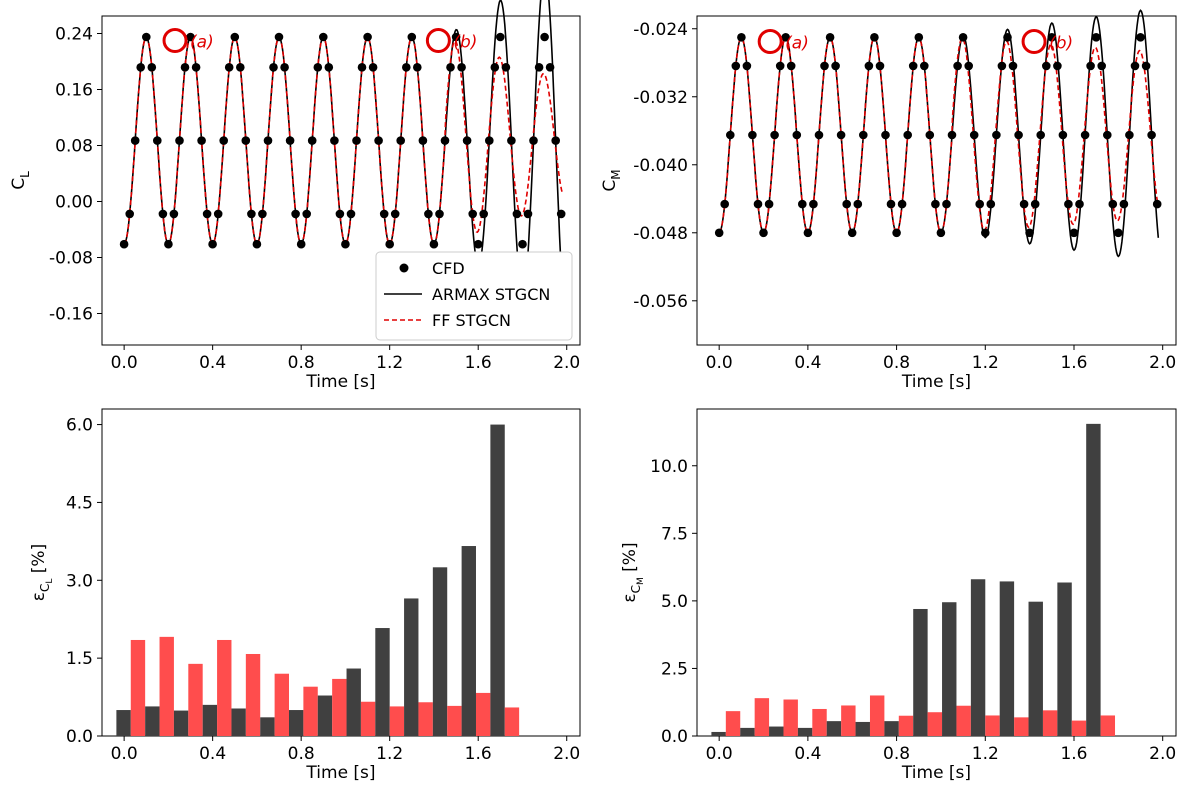 Image resolution: width=1196 pixels, height=796 pixels. I want to click on y-tick-label: 4.5, so click(79, 503).